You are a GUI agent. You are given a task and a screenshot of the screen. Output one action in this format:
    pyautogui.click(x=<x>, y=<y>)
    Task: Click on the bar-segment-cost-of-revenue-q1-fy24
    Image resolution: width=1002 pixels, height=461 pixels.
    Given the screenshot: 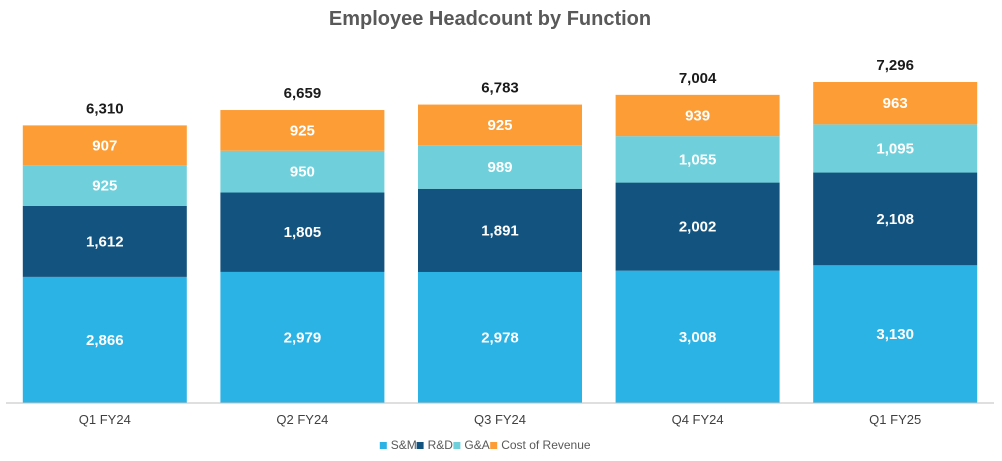 What is the action you would take?
    pyautogui.click(x=104, y=145)
    